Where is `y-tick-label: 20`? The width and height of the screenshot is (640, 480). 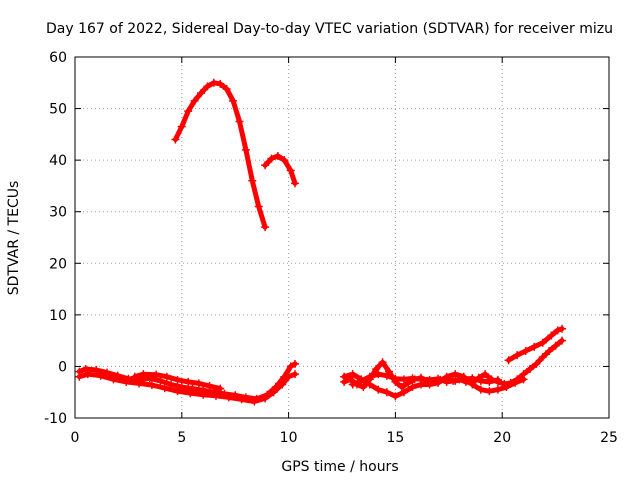
y-tick-label: 20 is located at coordinates (58, 264).